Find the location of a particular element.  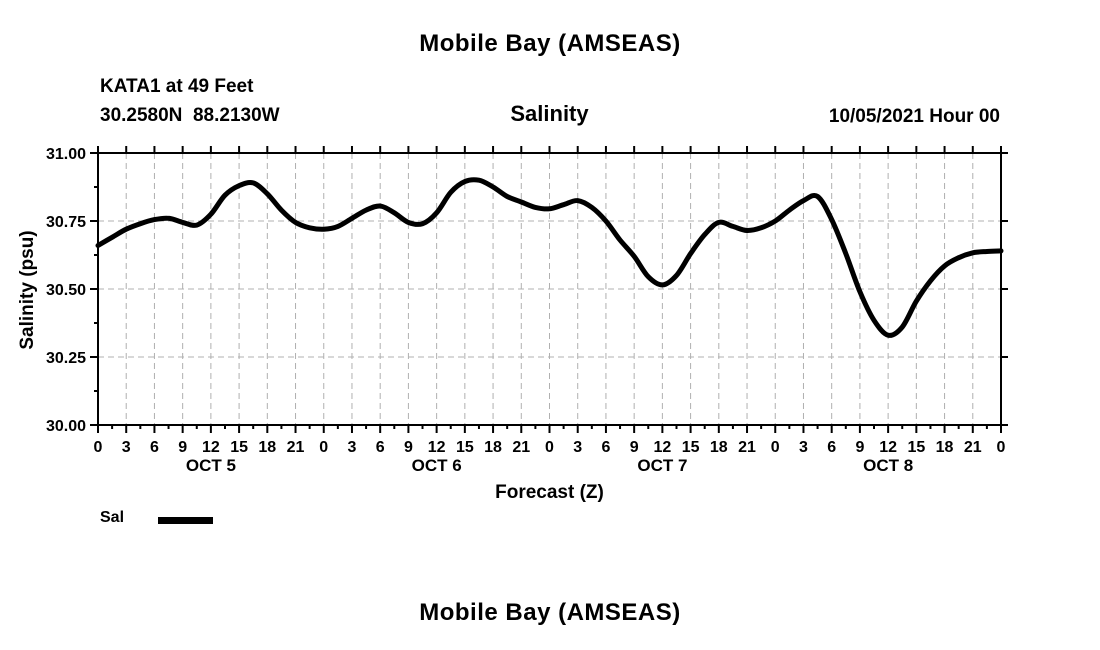

page-title-top: Mobile Bay (AMSEAS) is located at coordinates (550, 43).